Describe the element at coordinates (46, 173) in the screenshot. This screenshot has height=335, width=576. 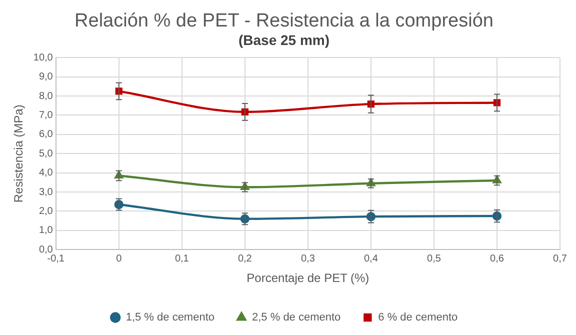
I see `y-tick-label: 4,0` at that location.